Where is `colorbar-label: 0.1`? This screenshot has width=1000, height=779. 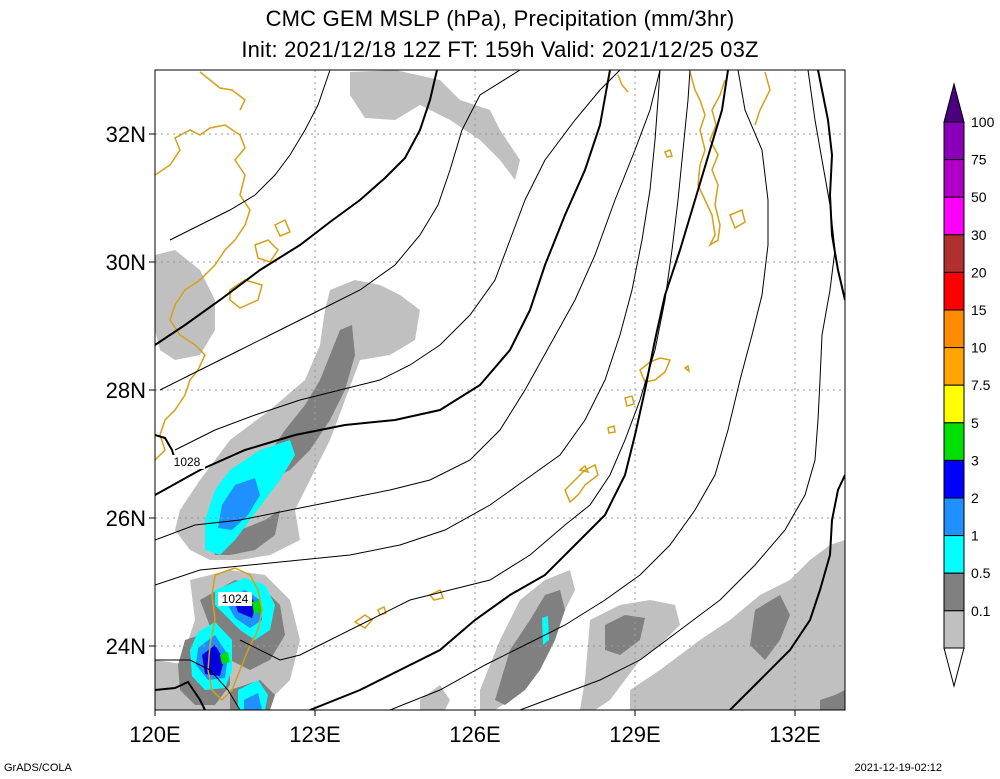
colorbar-label: 0.1 is located at coordinates (981, 611).